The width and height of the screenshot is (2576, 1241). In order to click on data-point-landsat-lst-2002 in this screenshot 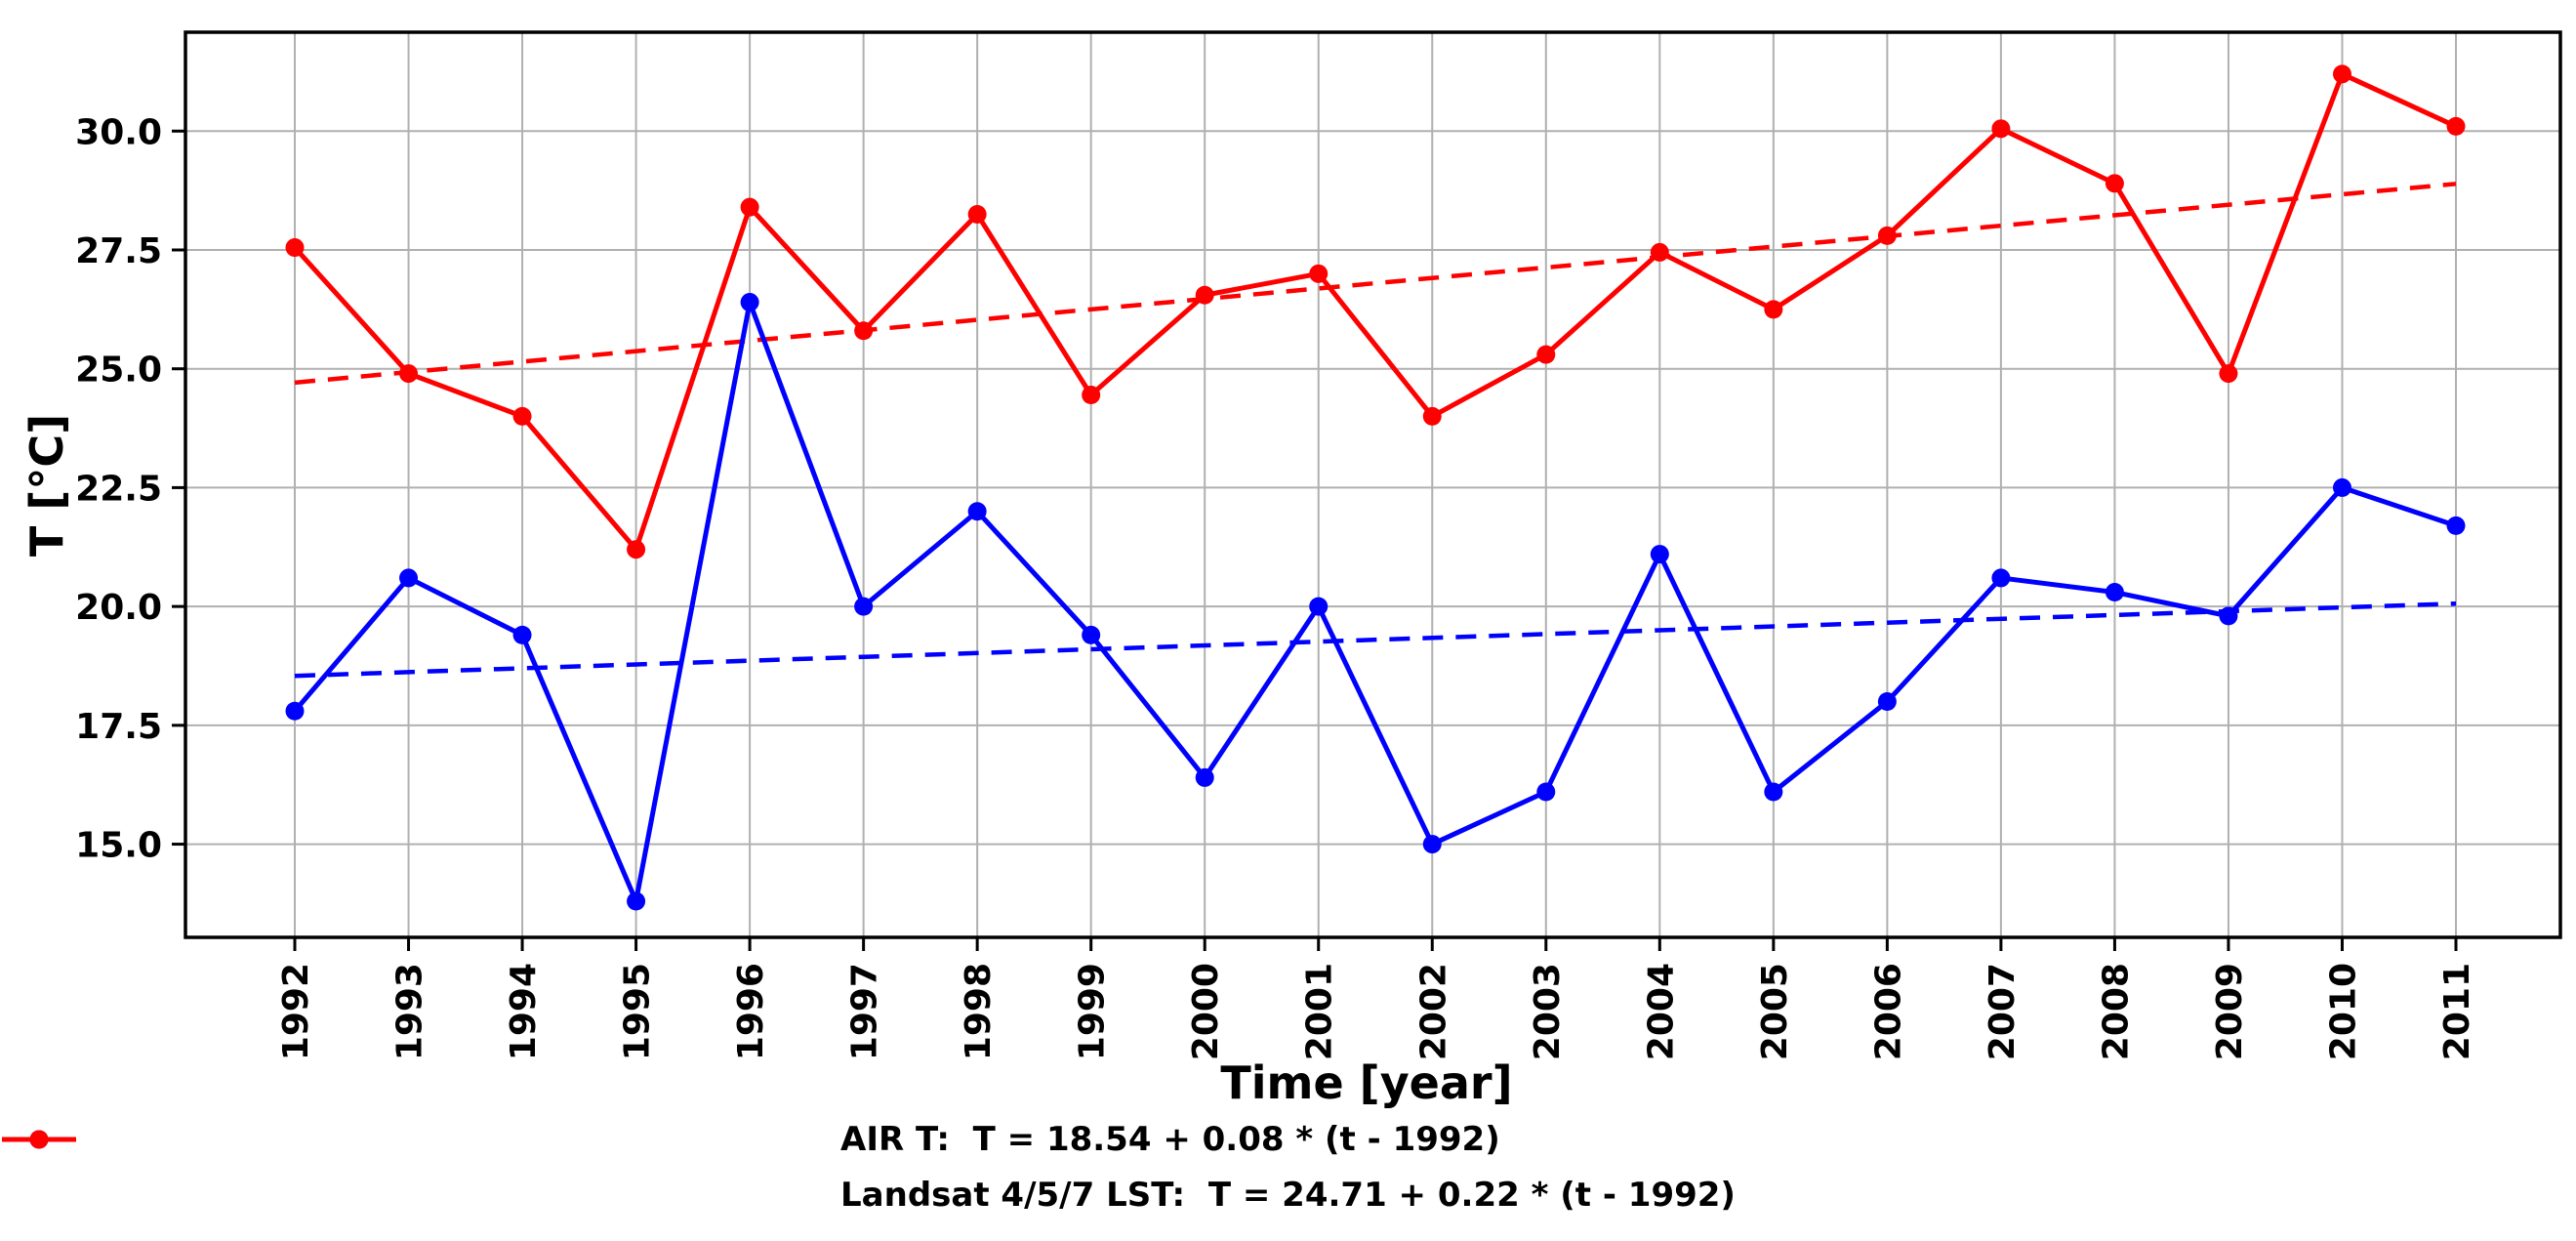, I will do `click(1432, 416)`.